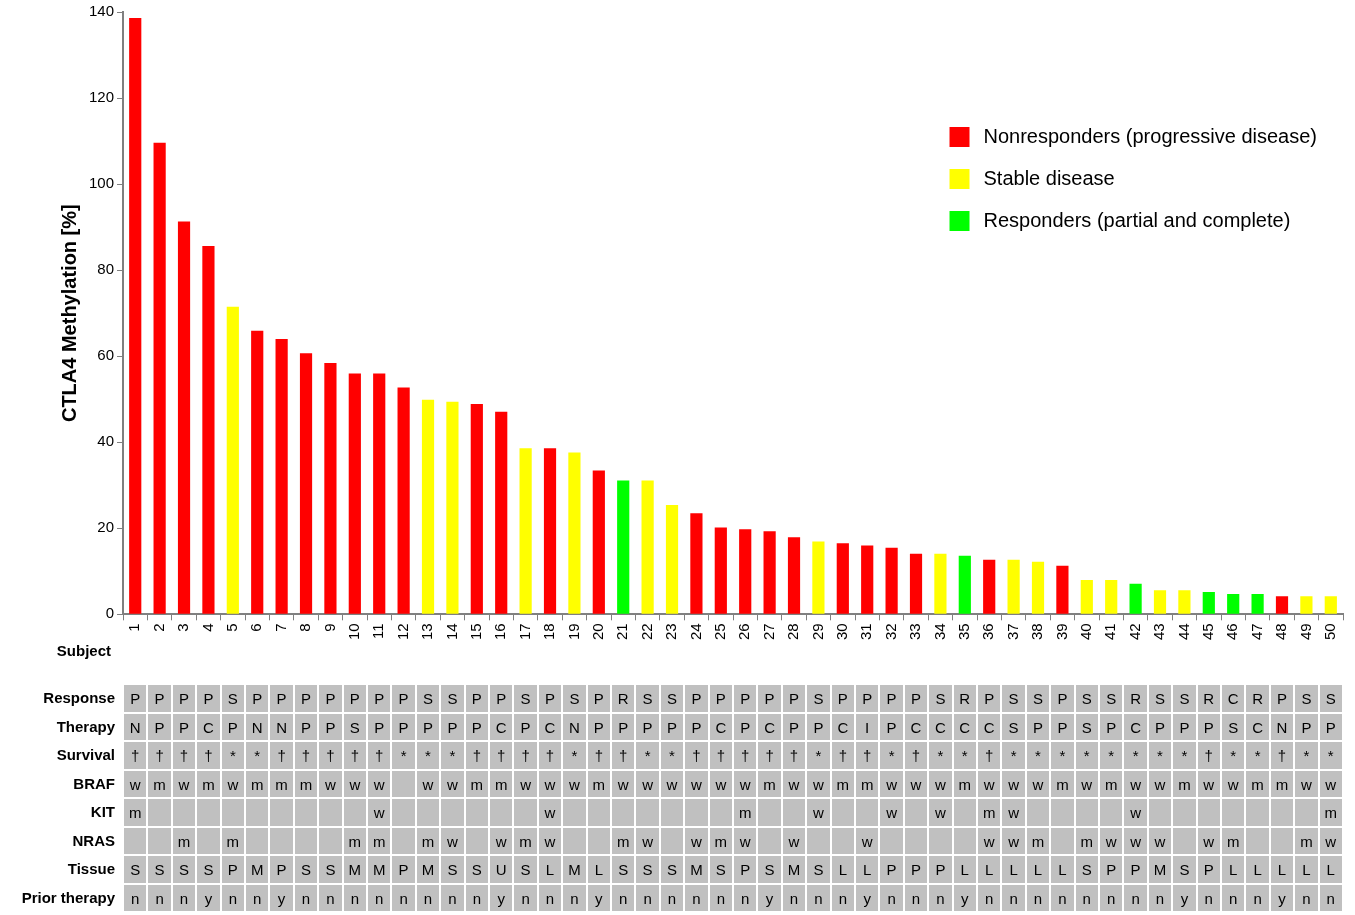 Image resolution: width=1355 pixels, height=915 pixels. What do you see at coordinates (1305, 631) in the screenshot?
I see `x-tick-label: 49` at bounding box center [1305, 631].